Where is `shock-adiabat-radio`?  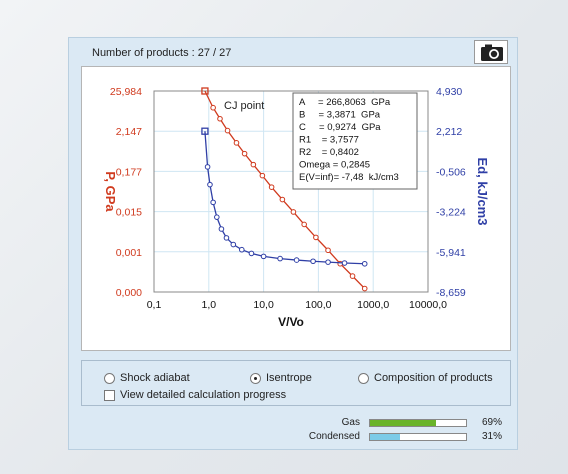 shock-adiabat-radio is located at coordinates (109, 378).